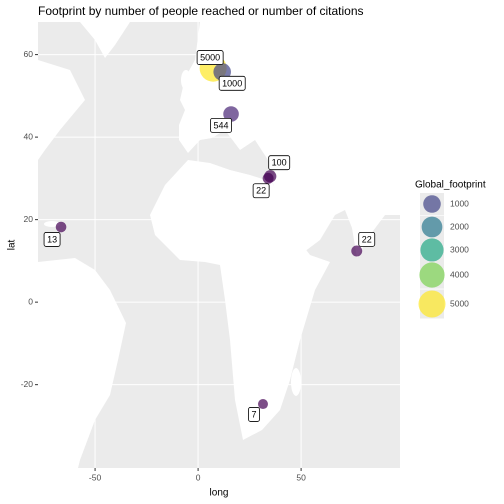 This screenshot has width=504, height=504. I want to click on land-south-america, so click(82, 363).